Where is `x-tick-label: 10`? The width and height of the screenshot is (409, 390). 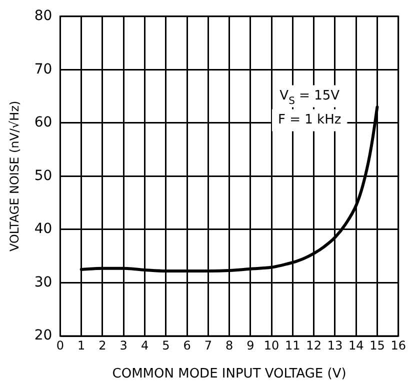 x-tick-label: 10 is located at coordinates (272, 345).